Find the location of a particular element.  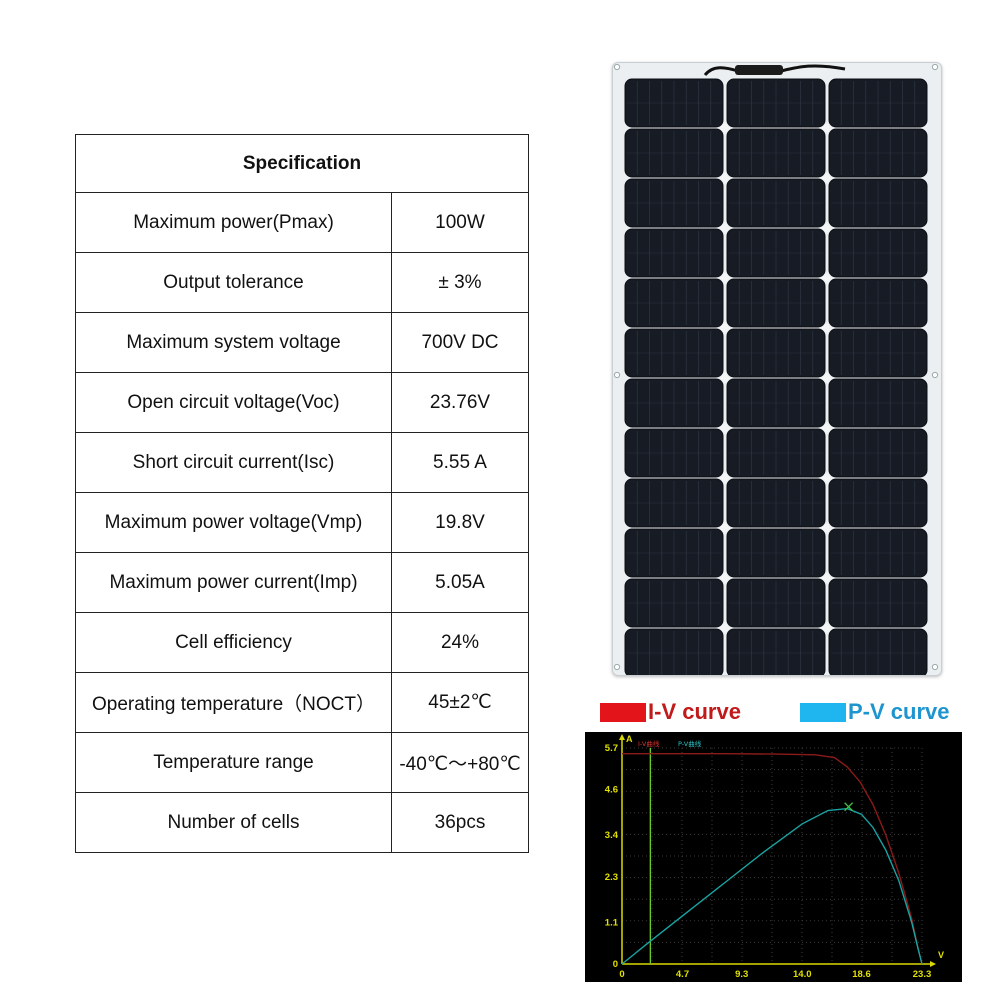

legend-pv: P-V curve is located at coordinates (875, 712).